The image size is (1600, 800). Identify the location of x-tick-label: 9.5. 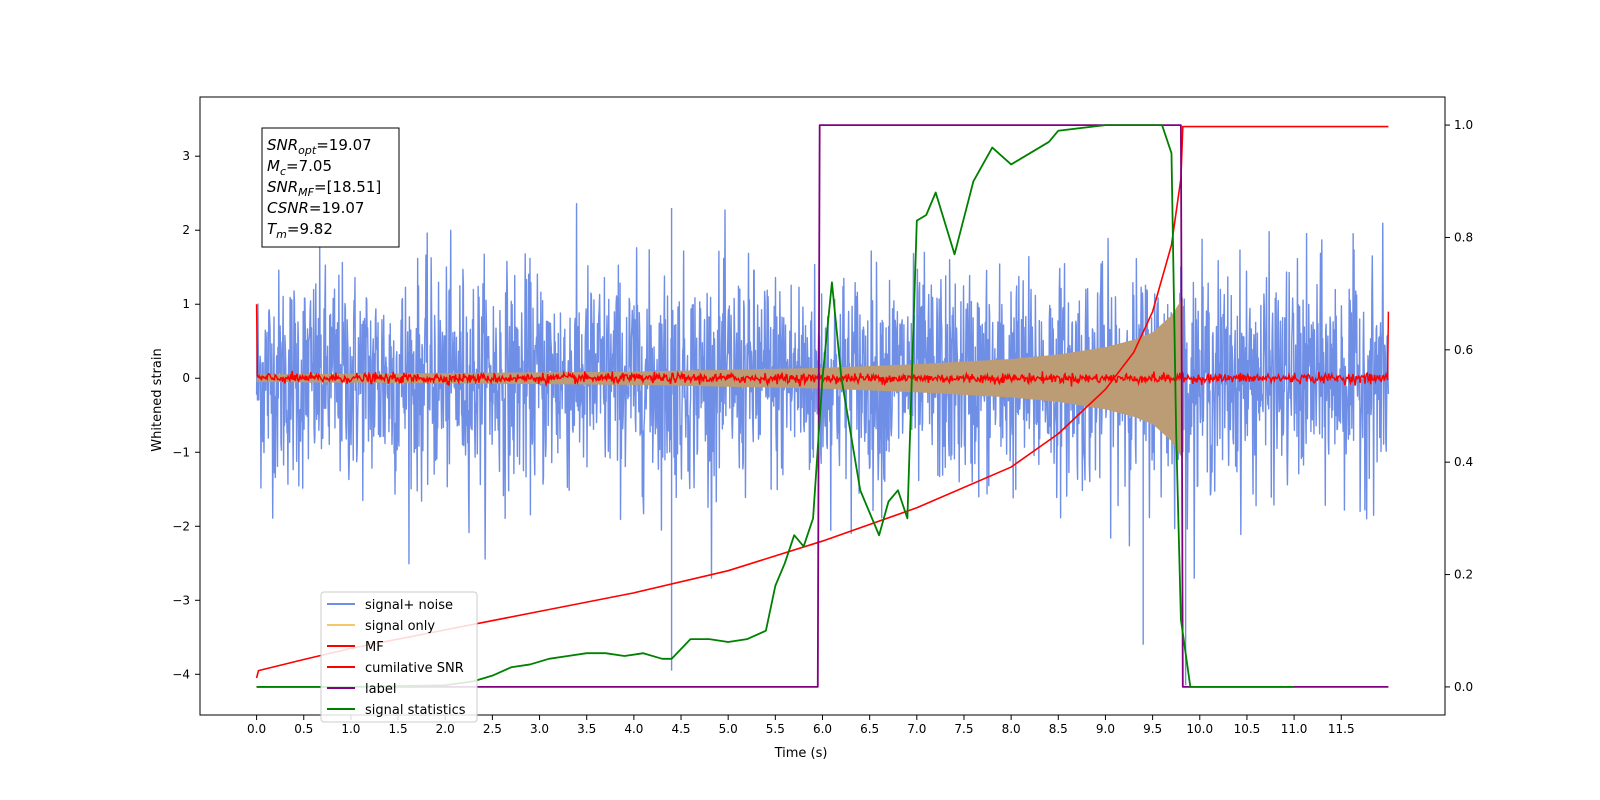
(1152, 729).